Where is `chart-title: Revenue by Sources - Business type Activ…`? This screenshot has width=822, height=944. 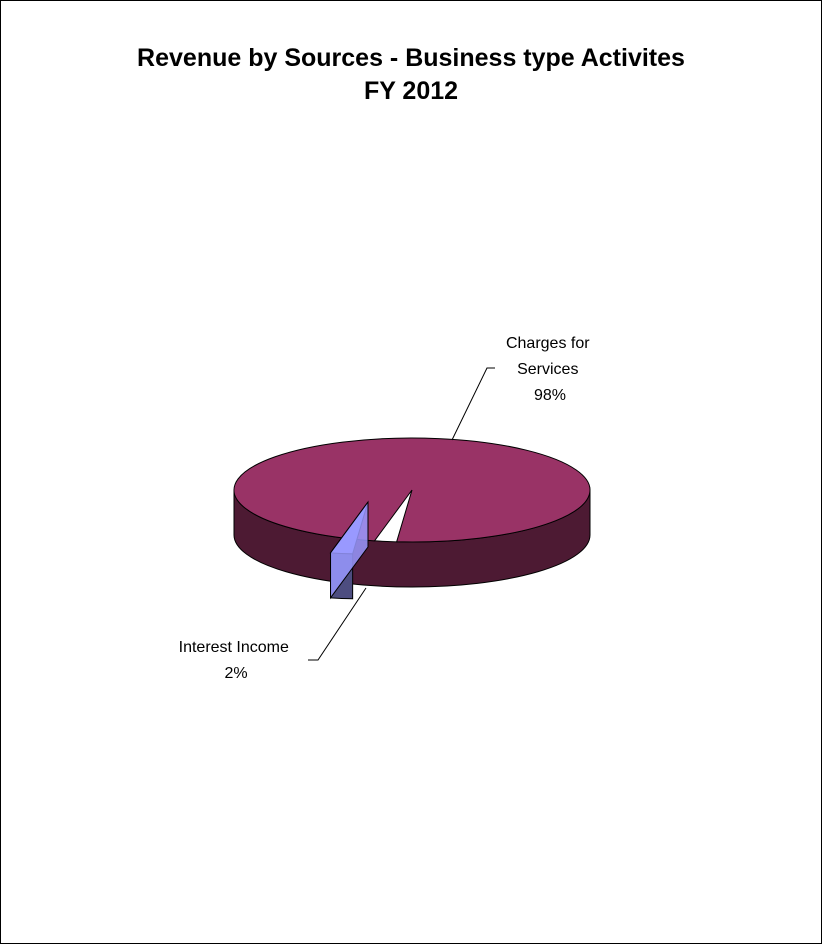 chart-title: Revenue by Sources - Business type Activ… is located at coordinates (411, 75).